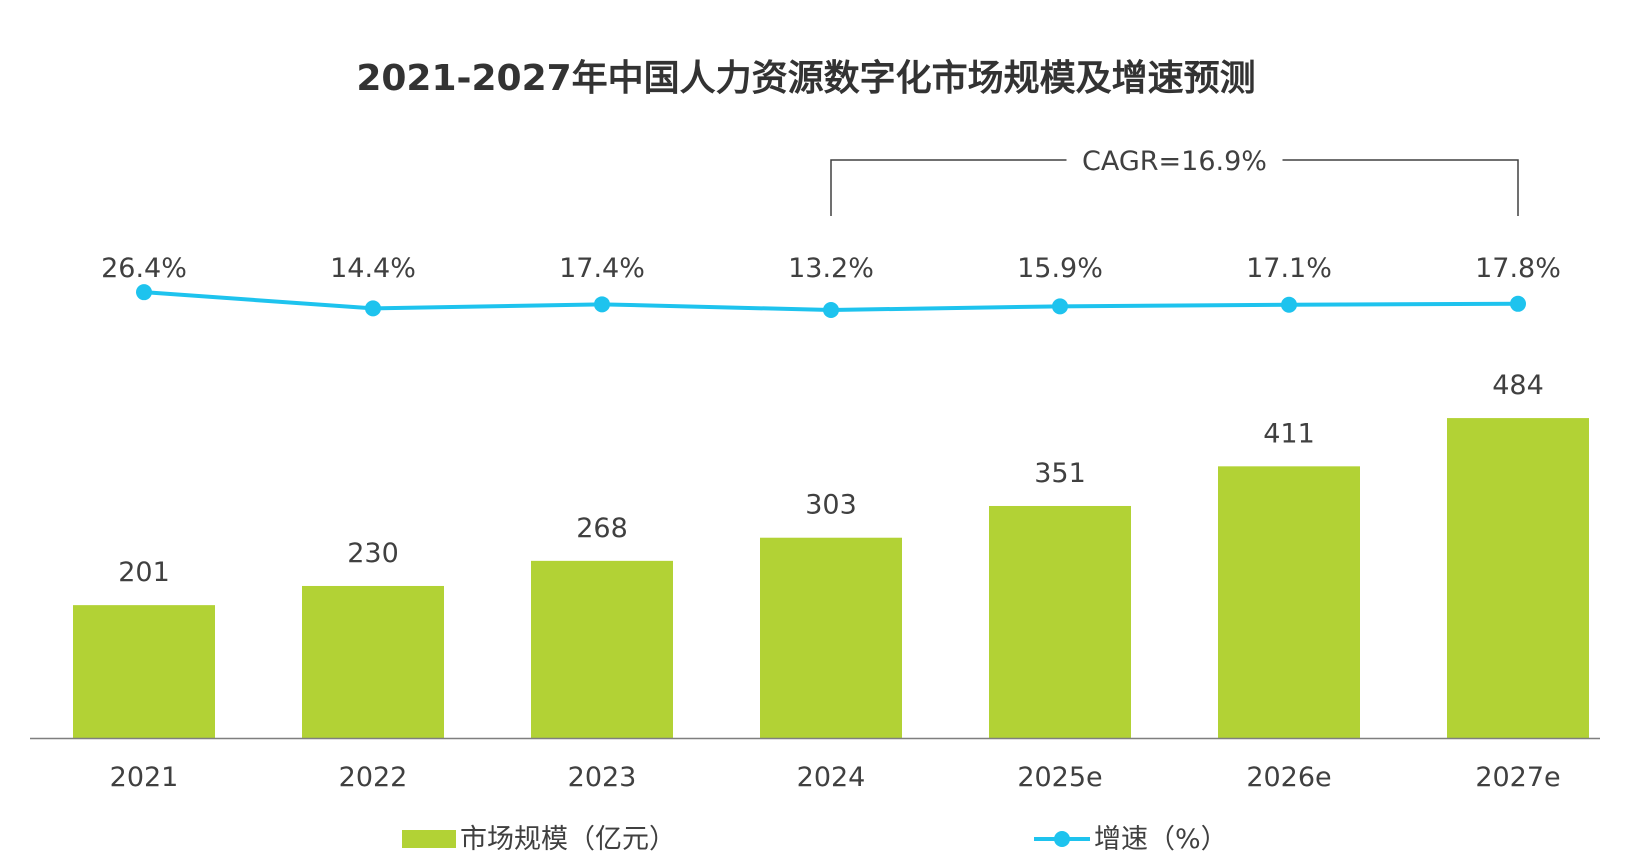 This screenshot has height=861, width=1635. I want to click on tick-label-2022: 2022, so click(373, 777).